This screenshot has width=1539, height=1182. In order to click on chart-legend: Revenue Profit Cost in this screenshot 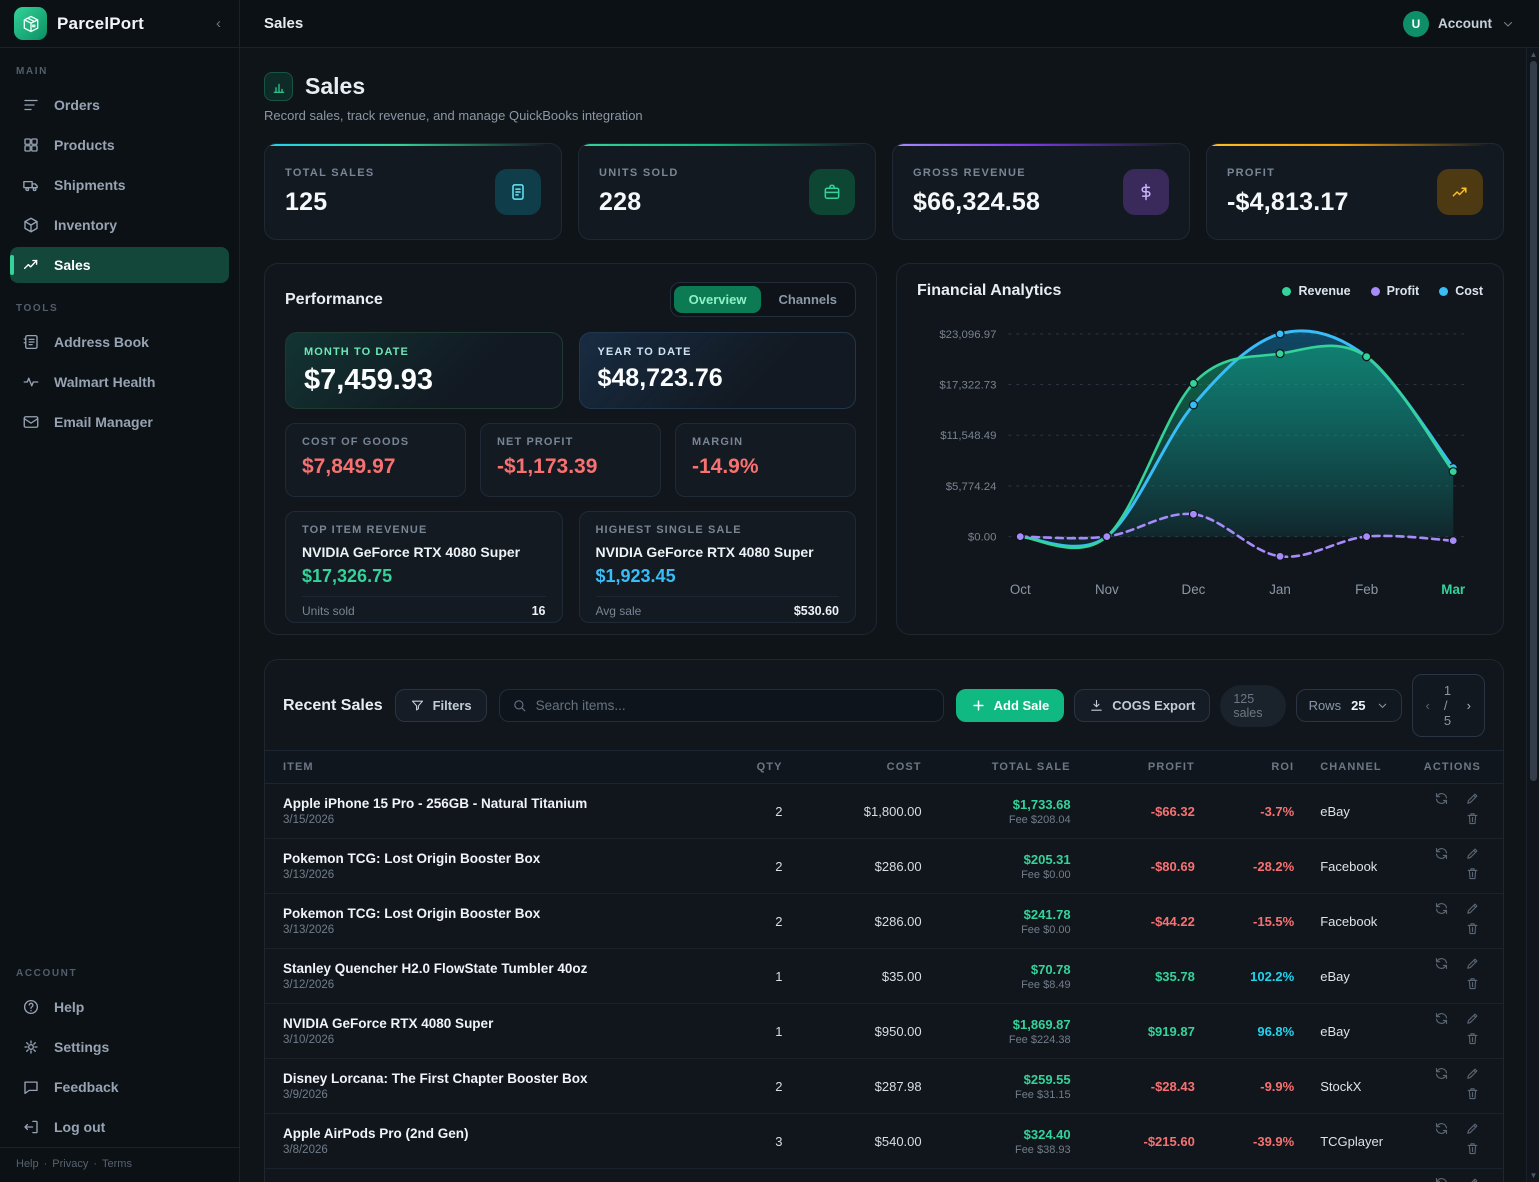, I will do `click(1382, 291)`.